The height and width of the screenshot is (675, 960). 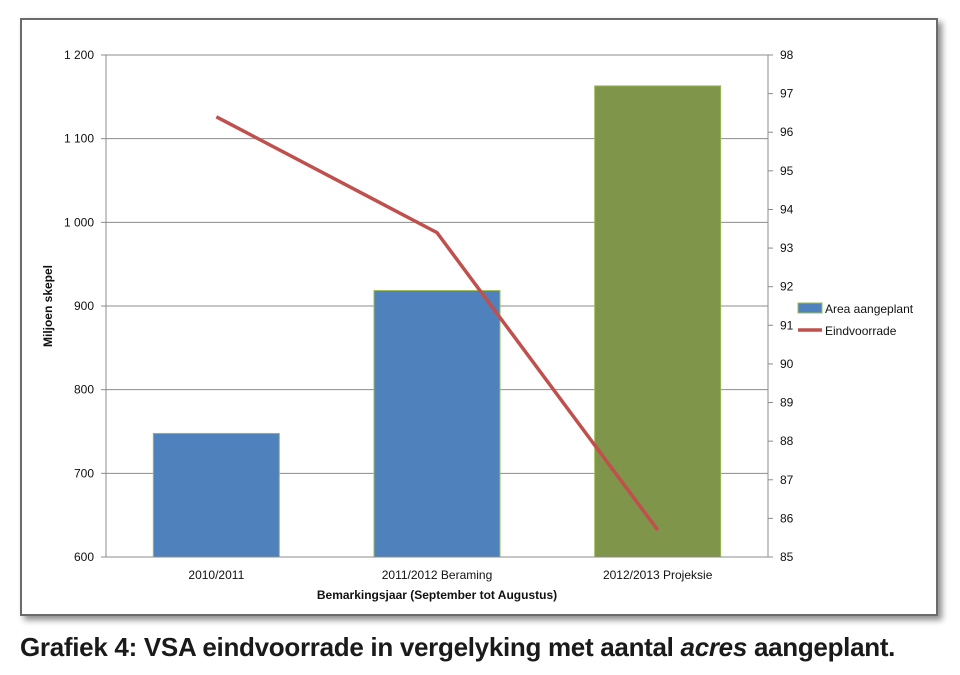 What do you see at coordinates (787, 518) in the screenshot?
I see `y2-tick-label: 86` at bounding box center [787, 518].